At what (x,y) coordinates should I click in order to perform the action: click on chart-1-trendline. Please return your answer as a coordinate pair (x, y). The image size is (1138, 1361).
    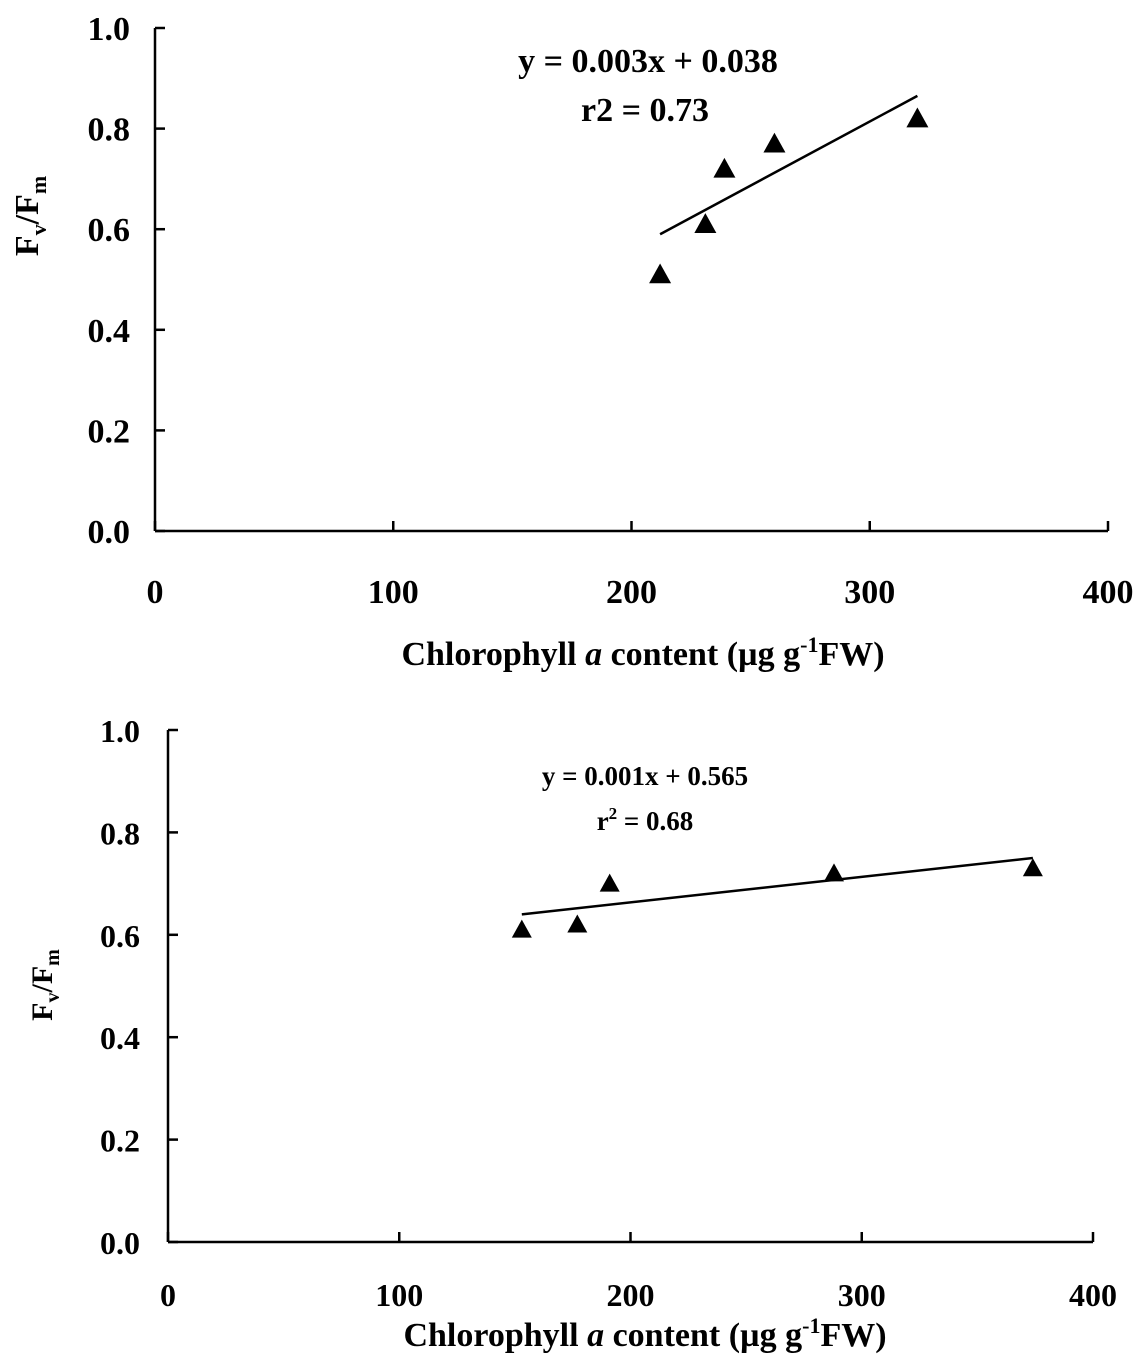
    Looking at the image, I should click on (788, 165).